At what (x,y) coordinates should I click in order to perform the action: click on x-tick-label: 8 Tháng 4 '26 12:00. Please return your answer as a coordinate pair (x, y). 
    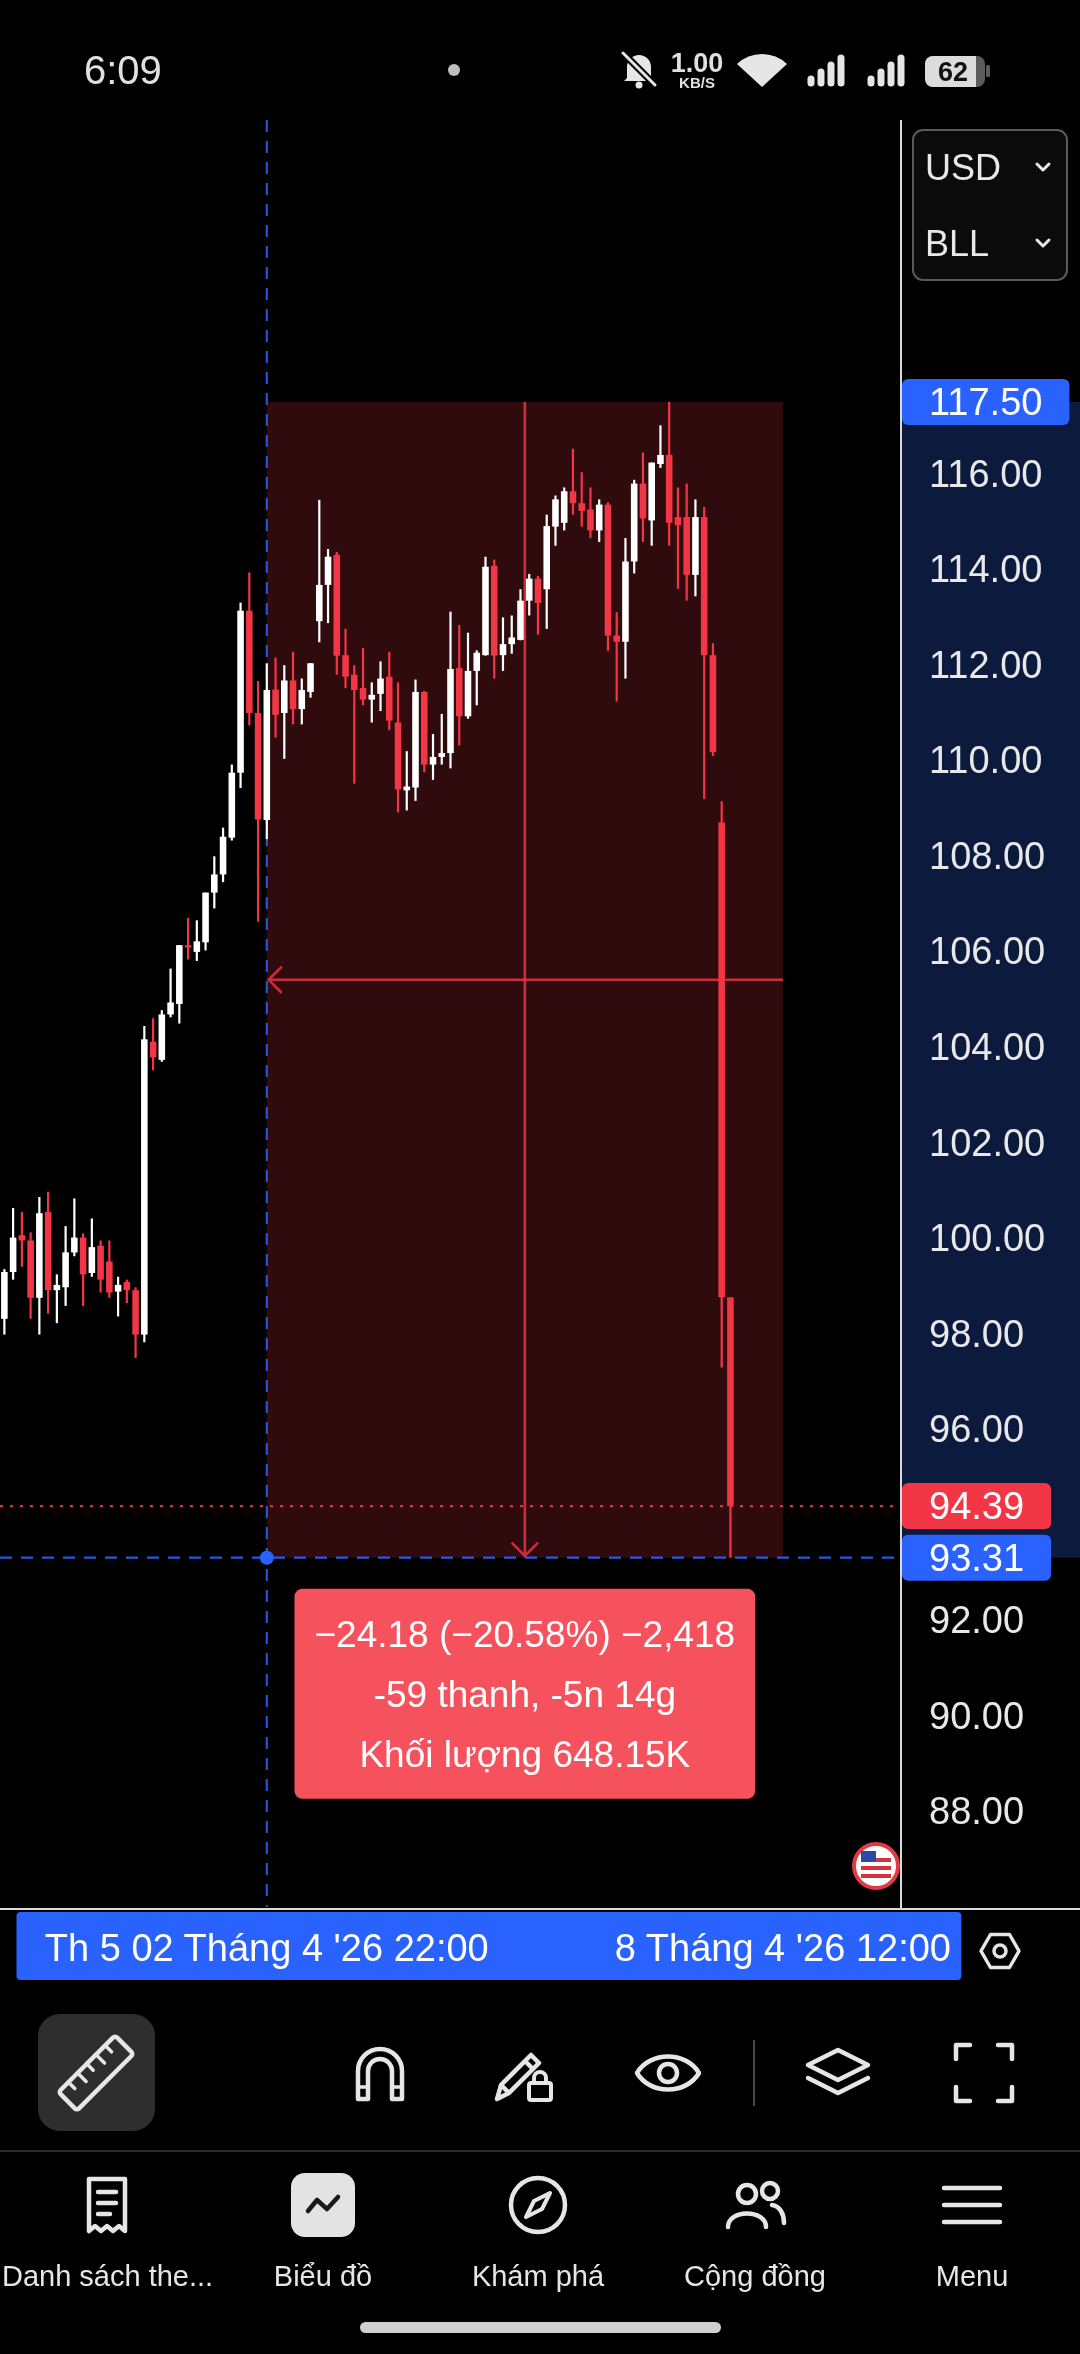
    Looking at the image, I should click on (782, 1947).